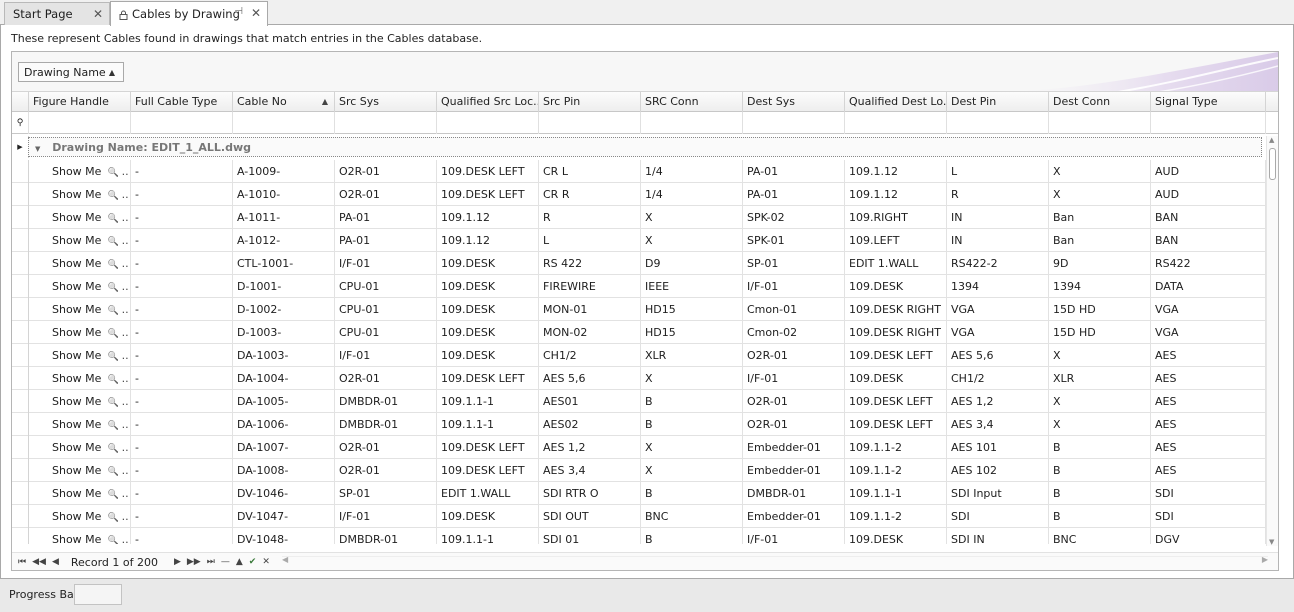 The image size is (1294, 612). Describe the element at coordinates (998, 194) in the screenshot. I see `table-cell: R` at that location.